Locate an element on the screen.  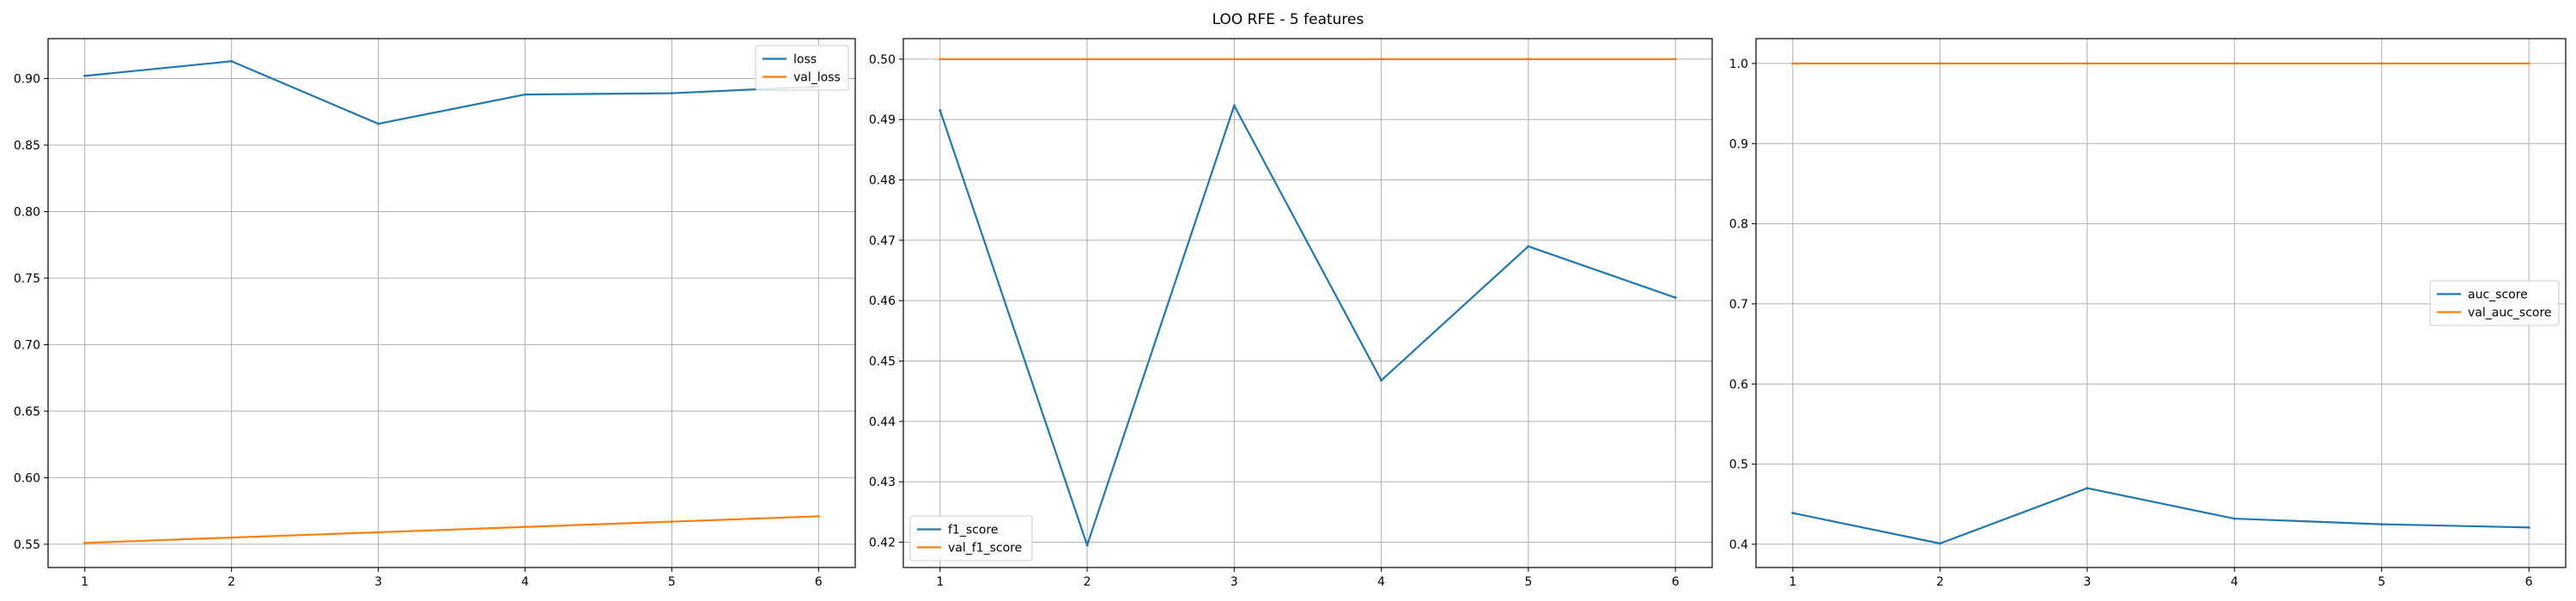
y-tick-label: 0.49 is located at coordinates (882, 120).